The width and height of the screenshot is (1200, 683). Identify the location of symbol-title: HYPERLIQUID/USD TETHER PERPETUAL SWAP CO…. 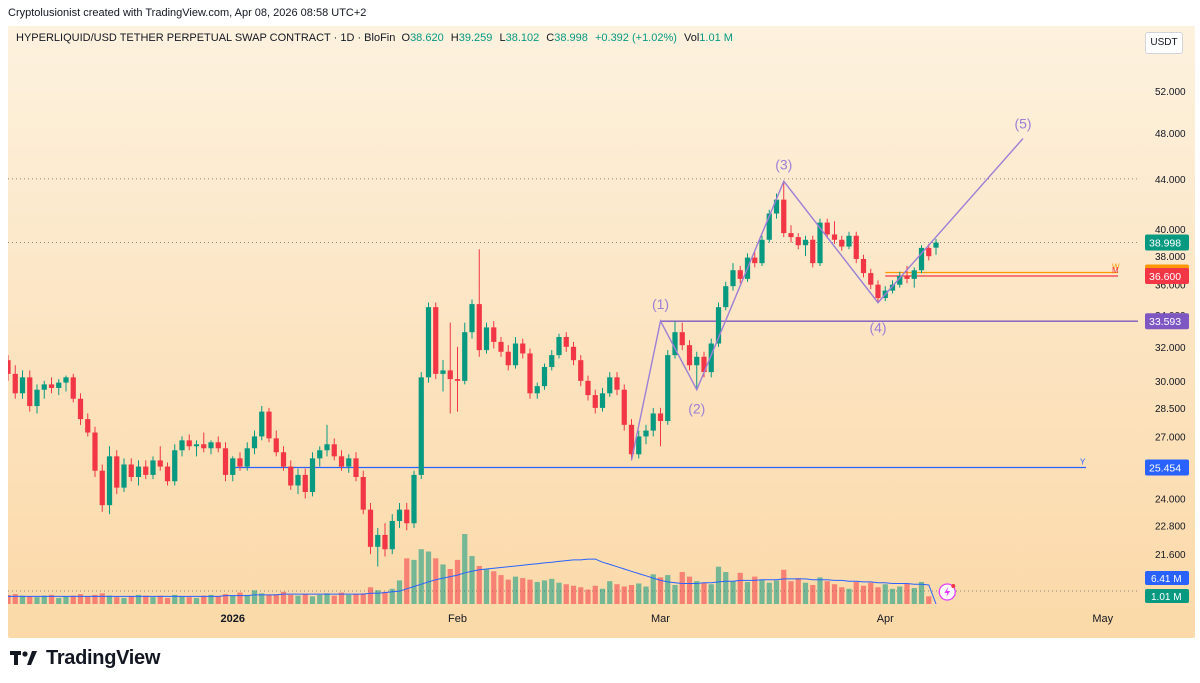
(206, 38).